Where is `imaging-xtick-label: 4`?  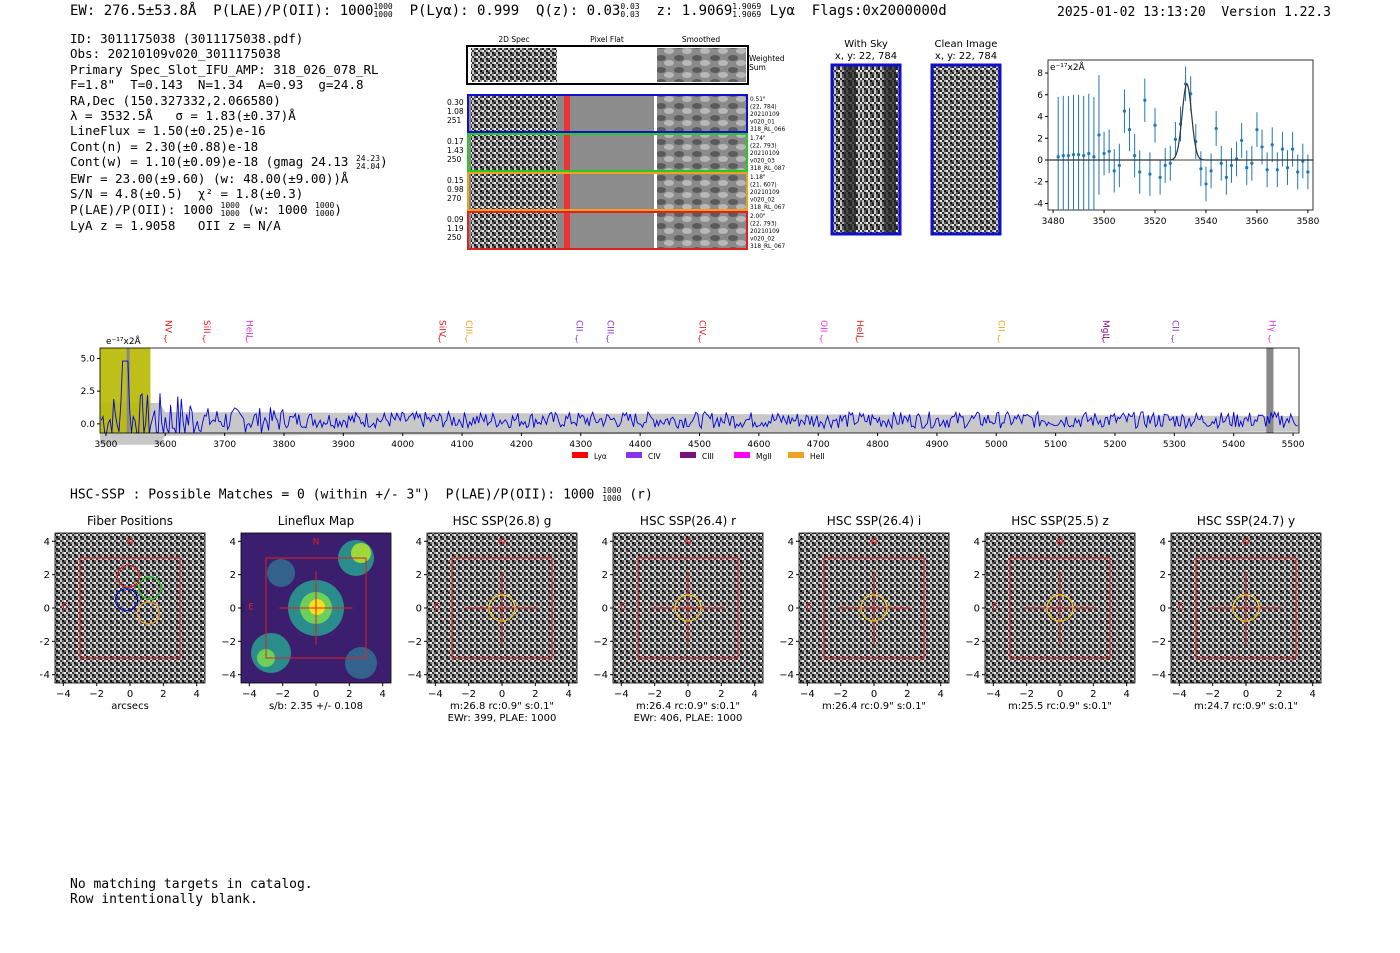 imaging-xtick-label: 4 is located at coordinates (1126, 694).